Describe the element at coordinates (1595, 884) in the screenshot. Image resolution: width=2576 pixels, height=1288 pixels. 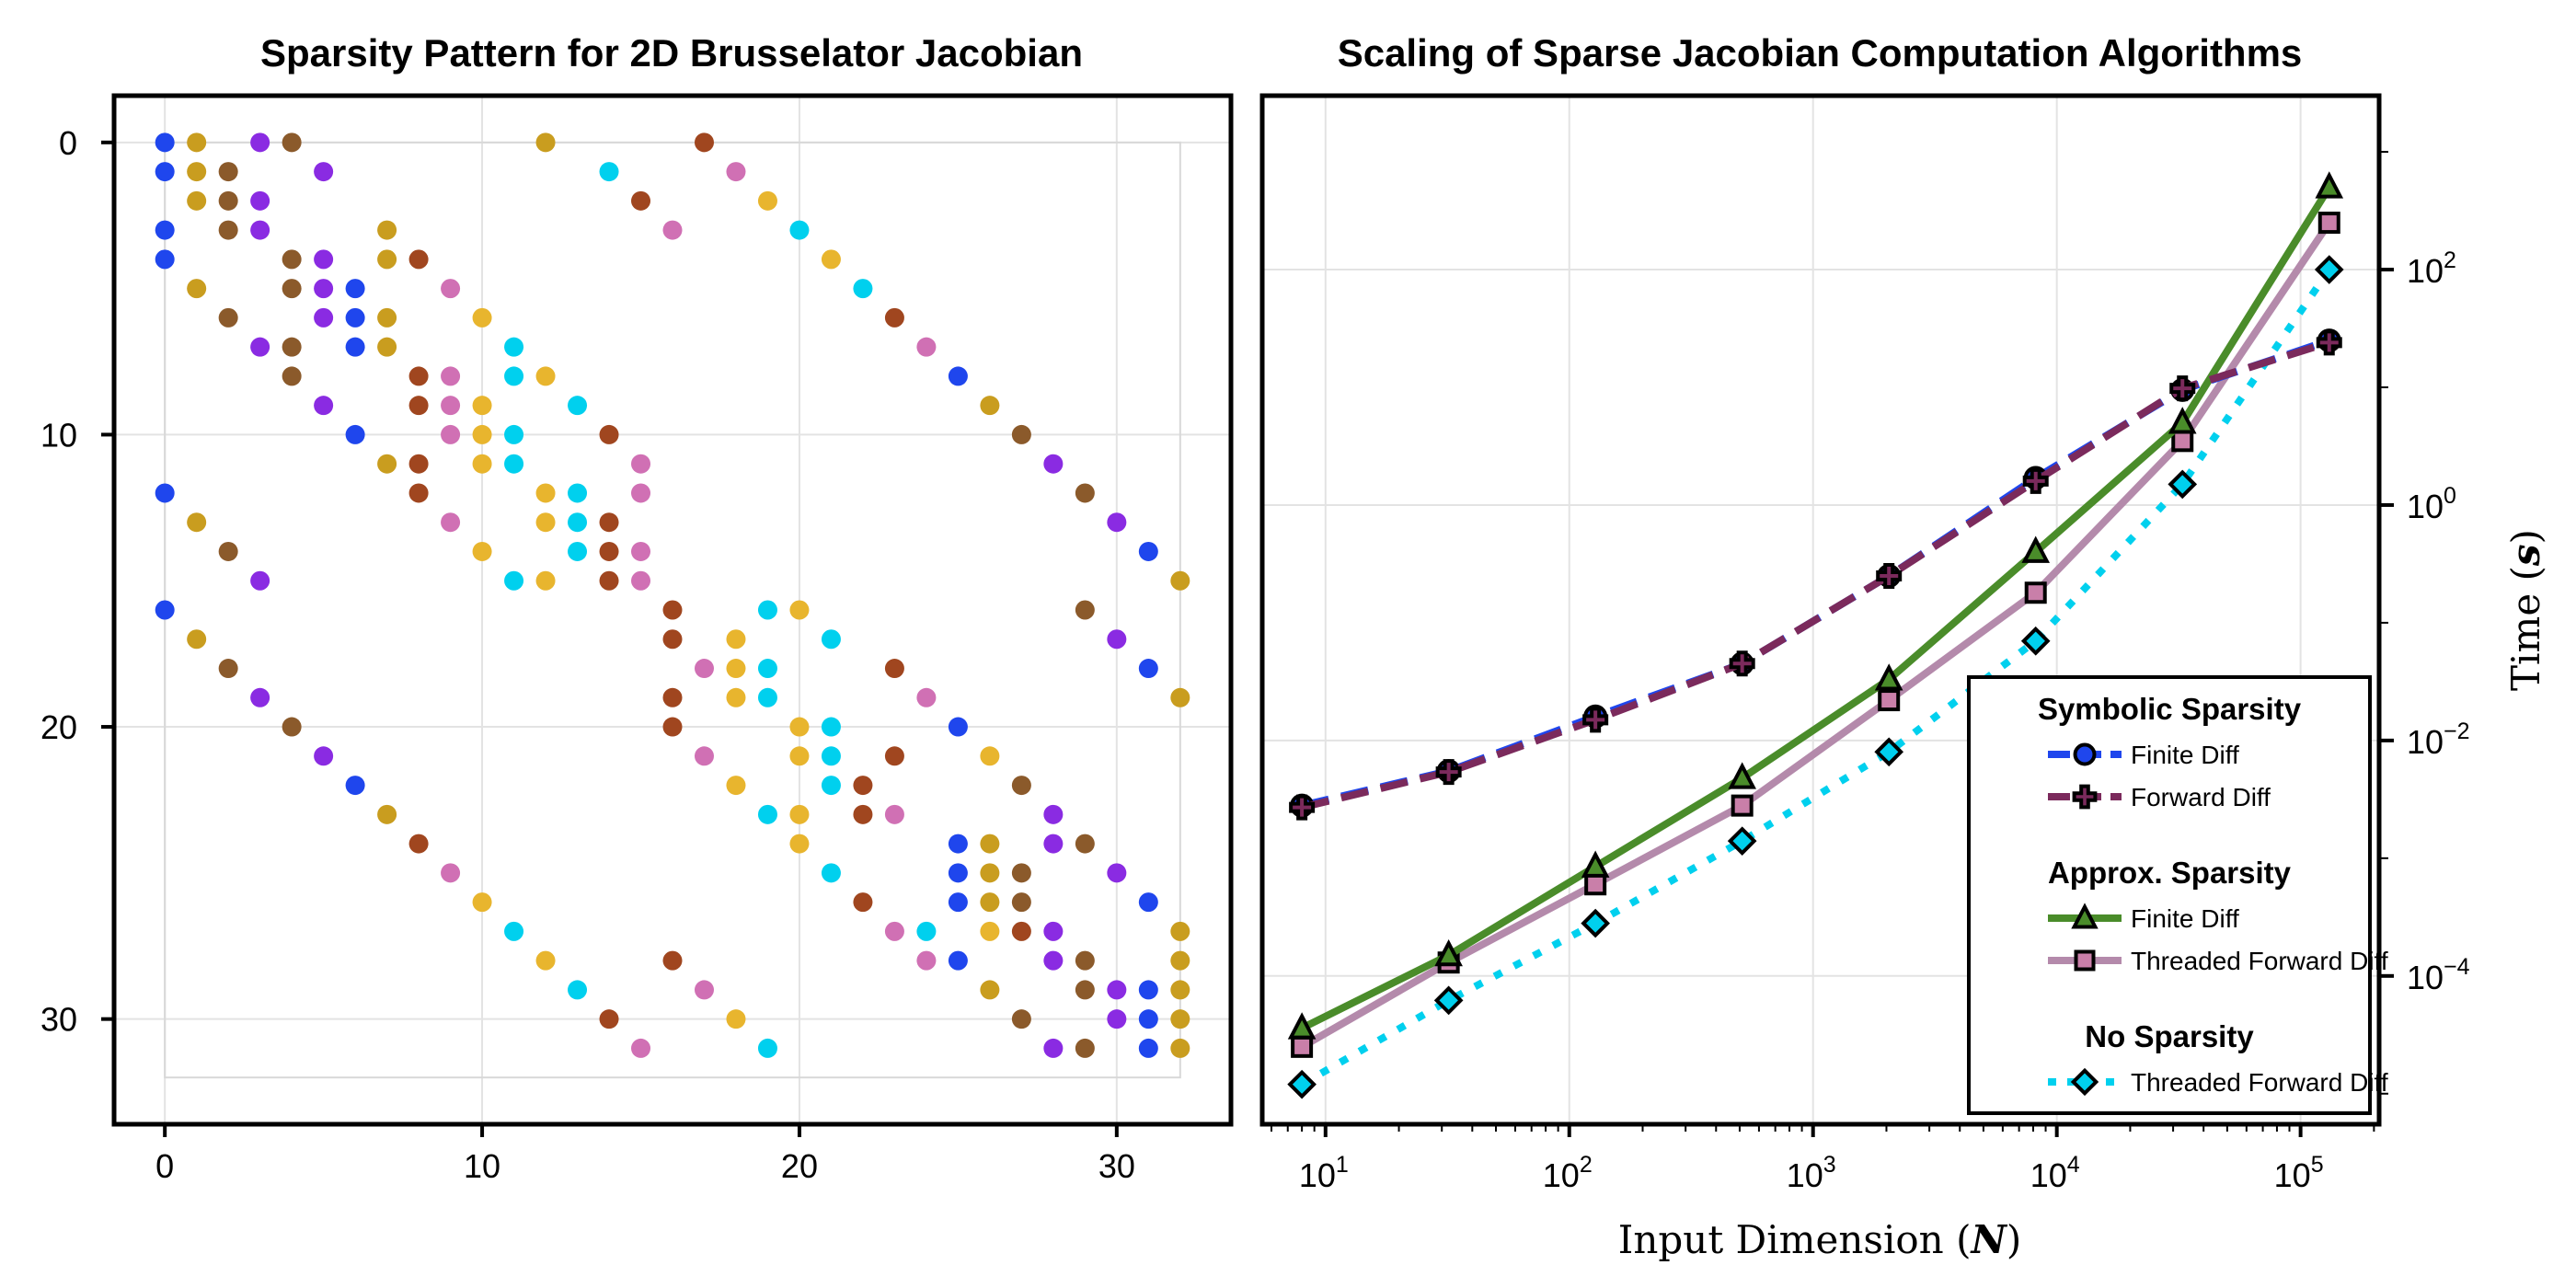
I see `square-marker` at that location.